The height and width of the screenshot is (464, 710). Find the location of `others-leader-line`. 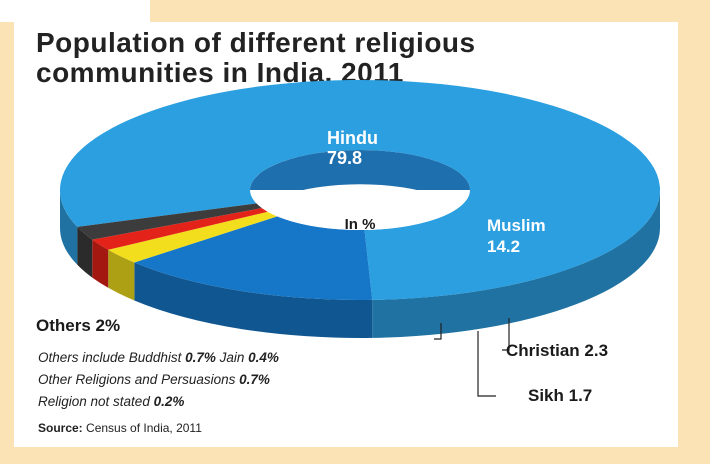

others-leader-line is located at coordinates (438, 331).